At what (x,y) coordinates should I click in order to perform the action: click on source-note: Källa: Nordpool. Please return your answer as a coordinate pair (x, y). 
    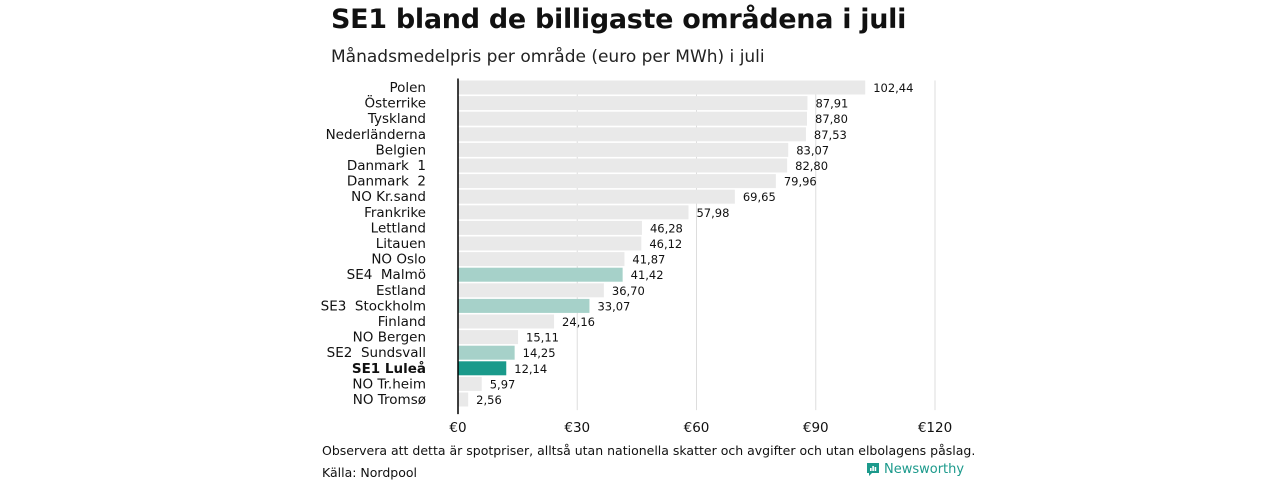
    Looking at the image, I should click on (369, 472).